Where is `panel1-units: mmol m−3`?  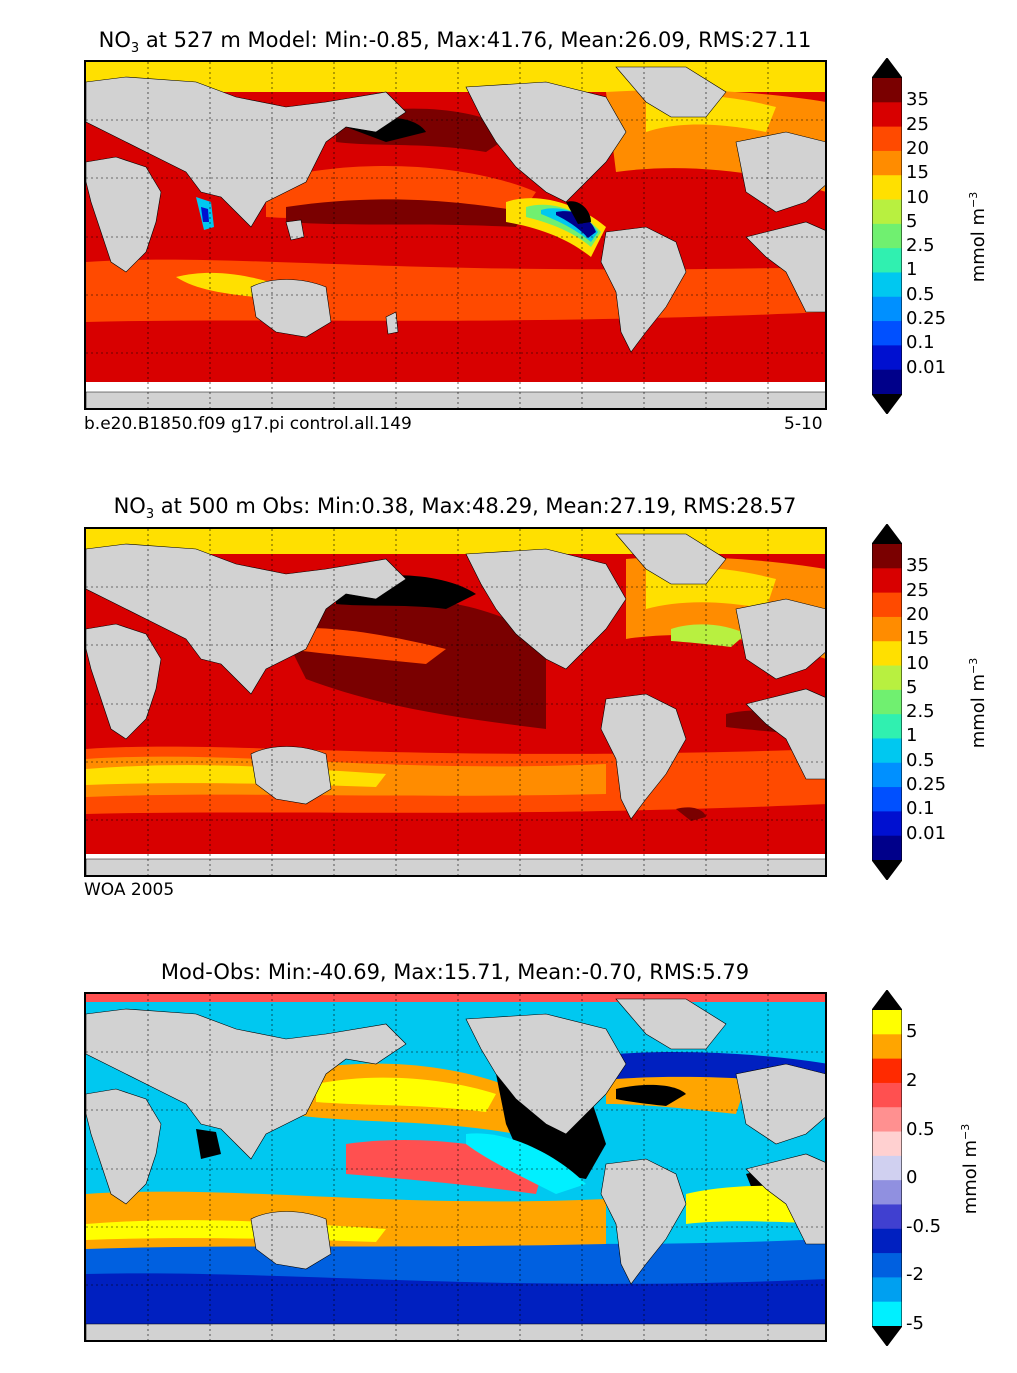 panel1-units: mmol m−3 is located at coordinates (978, 237).